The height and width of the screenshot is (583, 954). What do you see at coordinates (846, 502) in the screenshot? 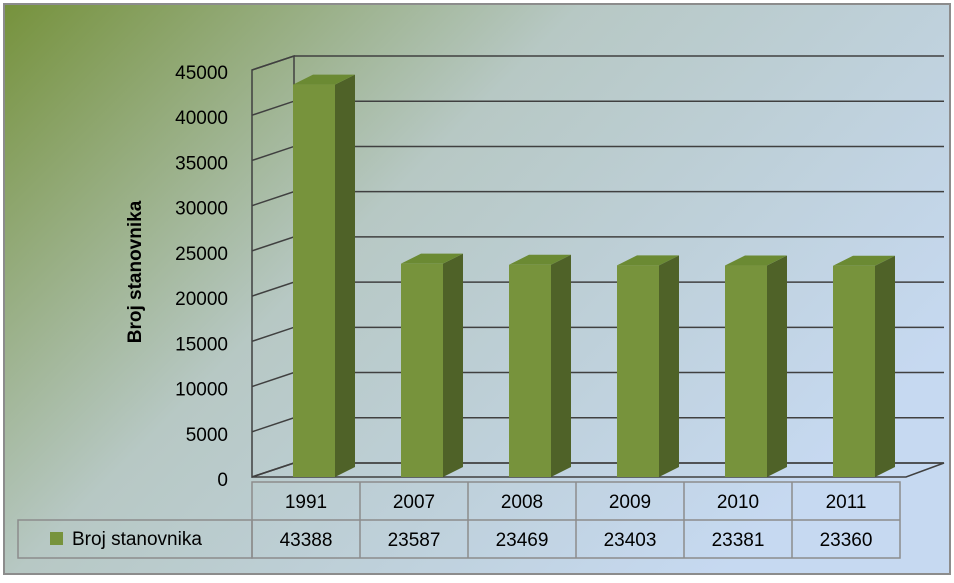
I see `x-tick-label: 2011` at bounding box center [846, 502].